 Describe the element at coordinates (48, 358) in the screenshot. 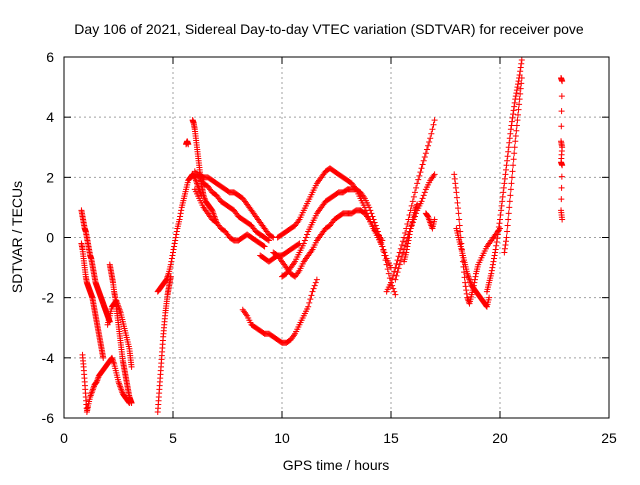

I see `y-tick-label: -4` at that location.